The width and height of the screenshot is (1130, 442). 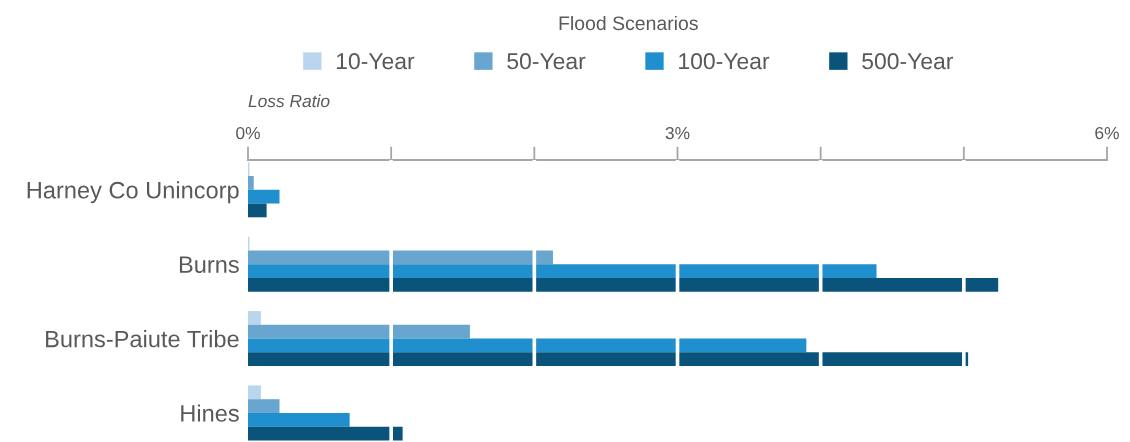 What do you see at coordinates (289, 101) in the screenshot?
I see `x-axis-title: Loss Ratio` at bounding box center [289, 101].